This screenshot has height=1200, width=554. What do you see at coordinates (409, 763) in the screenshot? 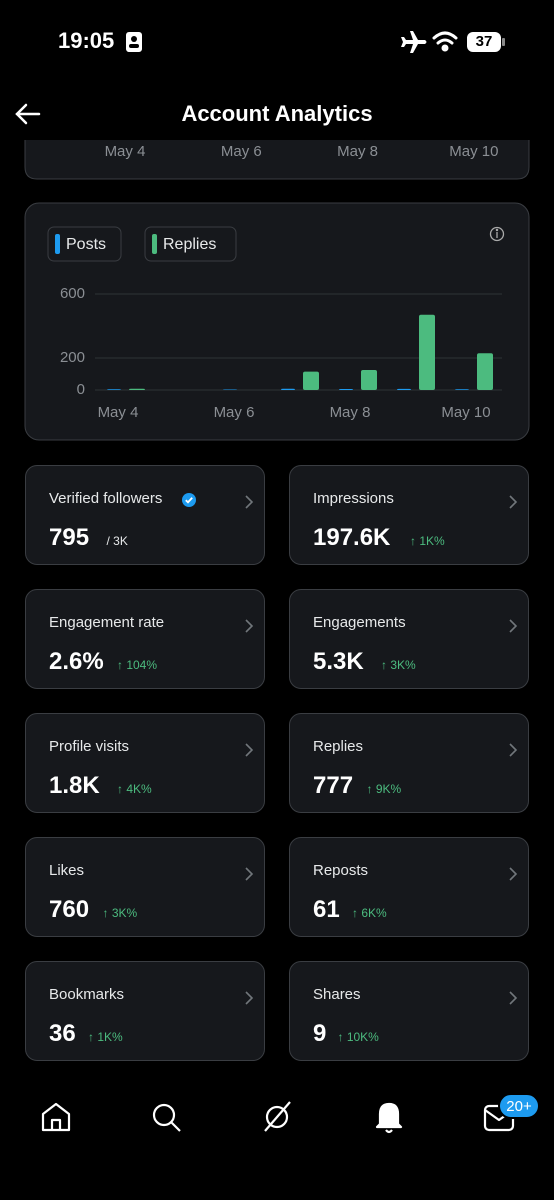
I see `metric-card: Replies 777 ↑ 9K%` at bounding box center [409, 763].